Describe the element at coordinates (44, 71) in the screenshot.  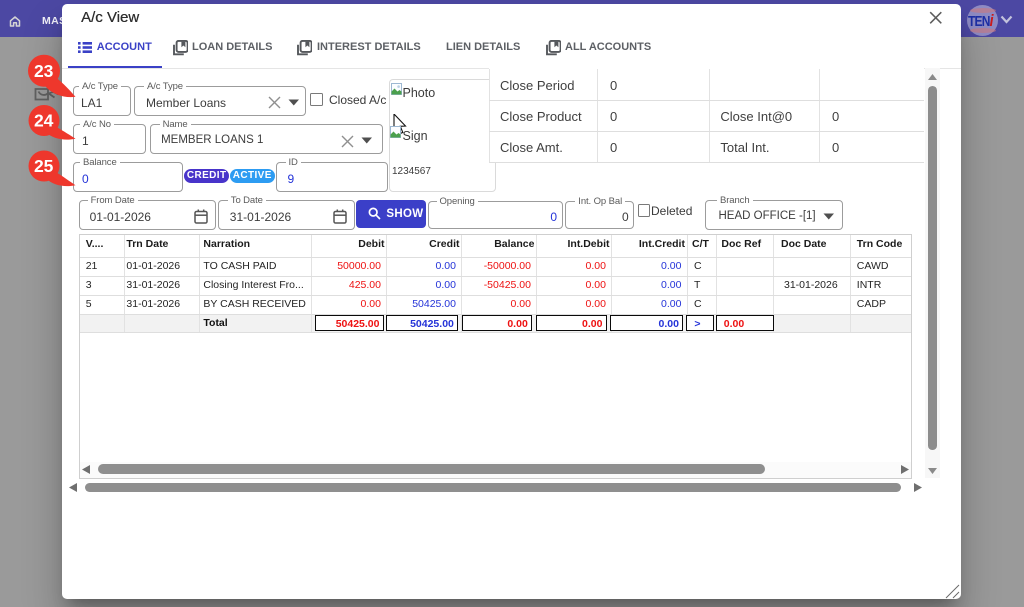
I see `svg-text: 23` at that location.